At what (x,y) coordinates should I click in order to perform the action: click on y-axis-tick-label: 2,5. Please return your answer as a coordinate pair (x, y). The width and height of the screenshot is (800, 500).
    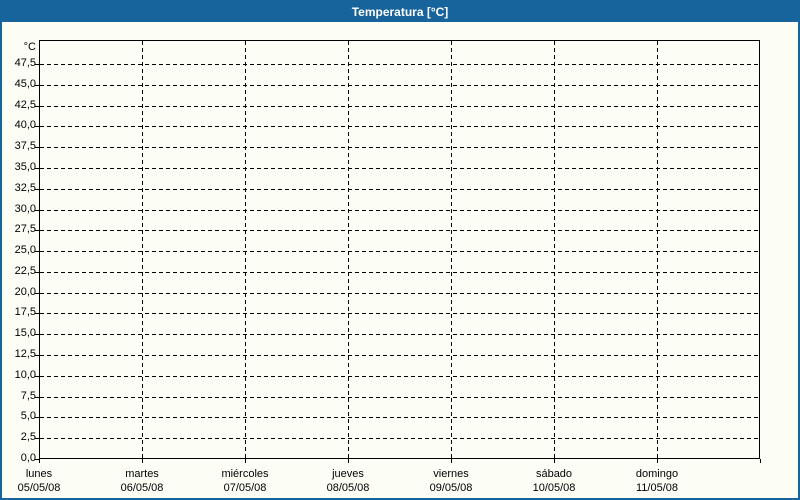
    Looking at the image, I should click on (28, 437).